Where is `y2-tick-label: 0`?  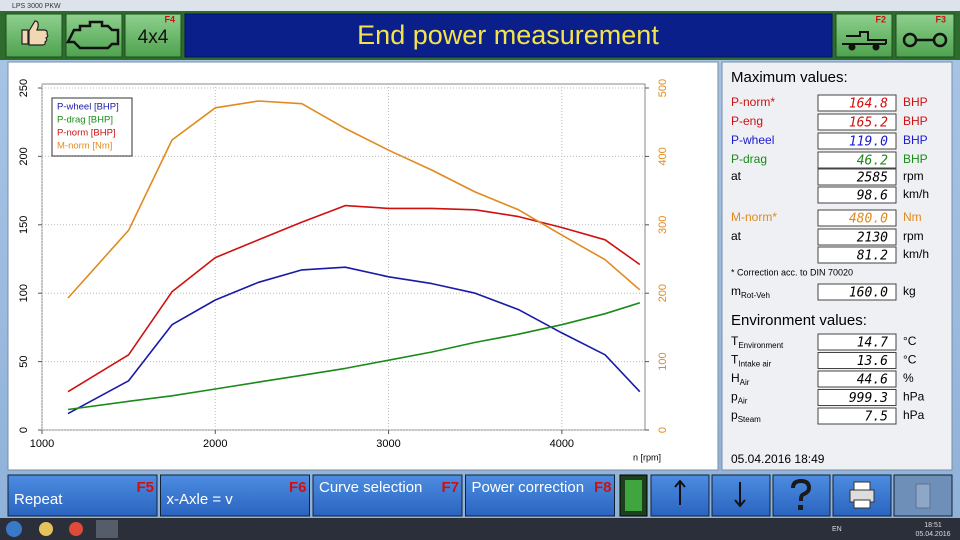
y2-tick-label: 0 is located at coordinates (663, 430).